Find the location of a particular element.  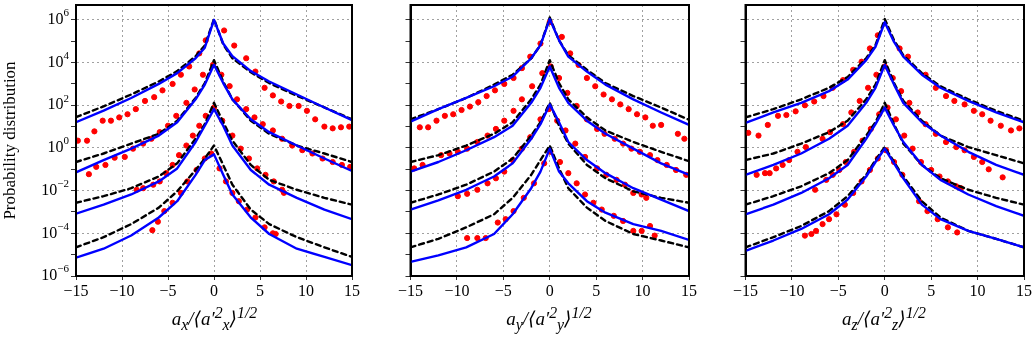

x-axis-title: a$_{y}$/⟨a′$^{2}$$_{y}$⟩$^{1/2}$ is located at coordinates (549, 319).